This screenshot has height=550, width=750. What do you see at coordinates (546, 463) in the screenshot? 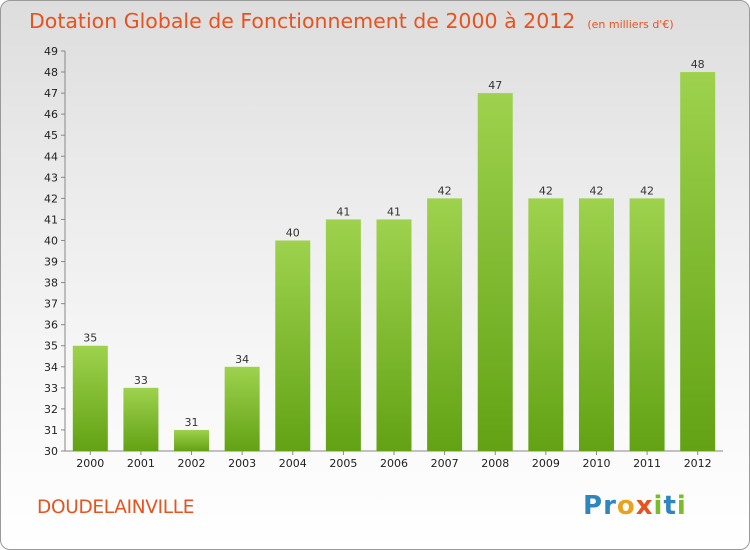
I see `x-tick-label: 2009` at bounding box center [546, 463].